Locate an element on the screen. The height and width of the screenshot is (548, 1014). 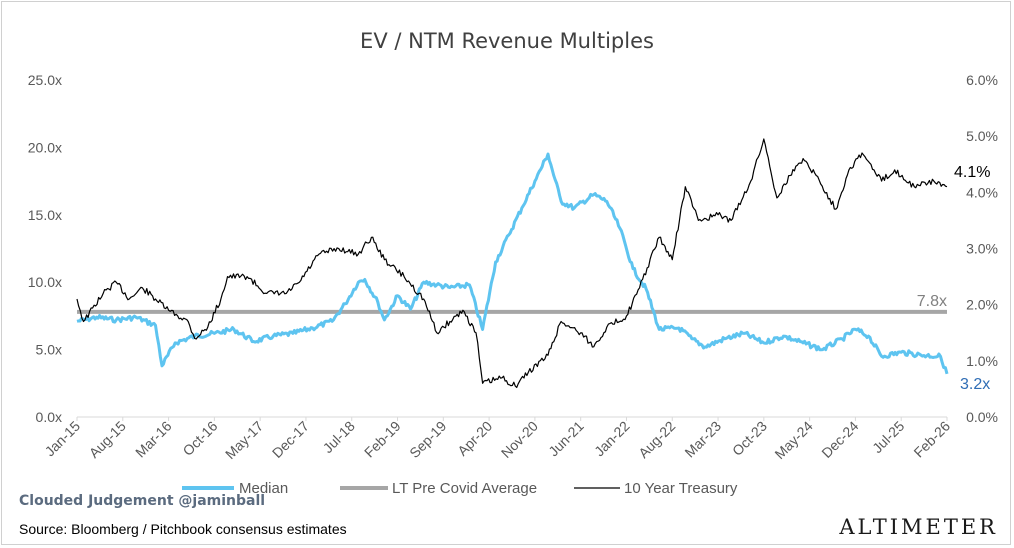
right-axis: 0.0% 1.0% 2.0% 3.0% 4.0% 5.0% 6.0% is located at coordinates (982, 248).